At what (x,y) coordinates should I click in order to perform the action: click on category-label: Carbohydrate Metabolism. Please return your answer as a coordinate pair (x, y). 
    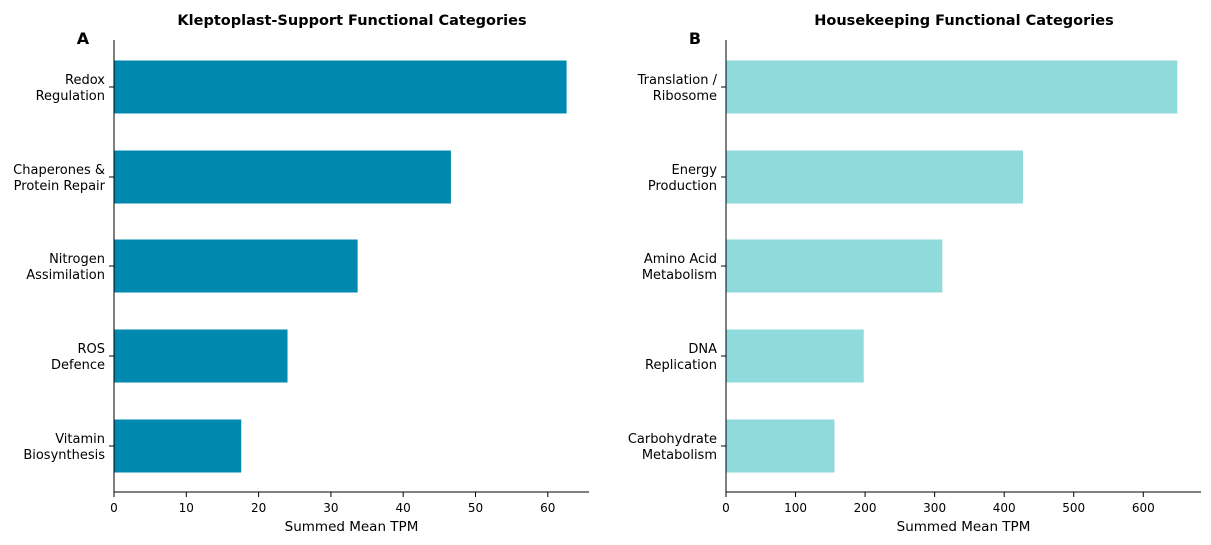
    Looking at the image, I should click on (672, 447).